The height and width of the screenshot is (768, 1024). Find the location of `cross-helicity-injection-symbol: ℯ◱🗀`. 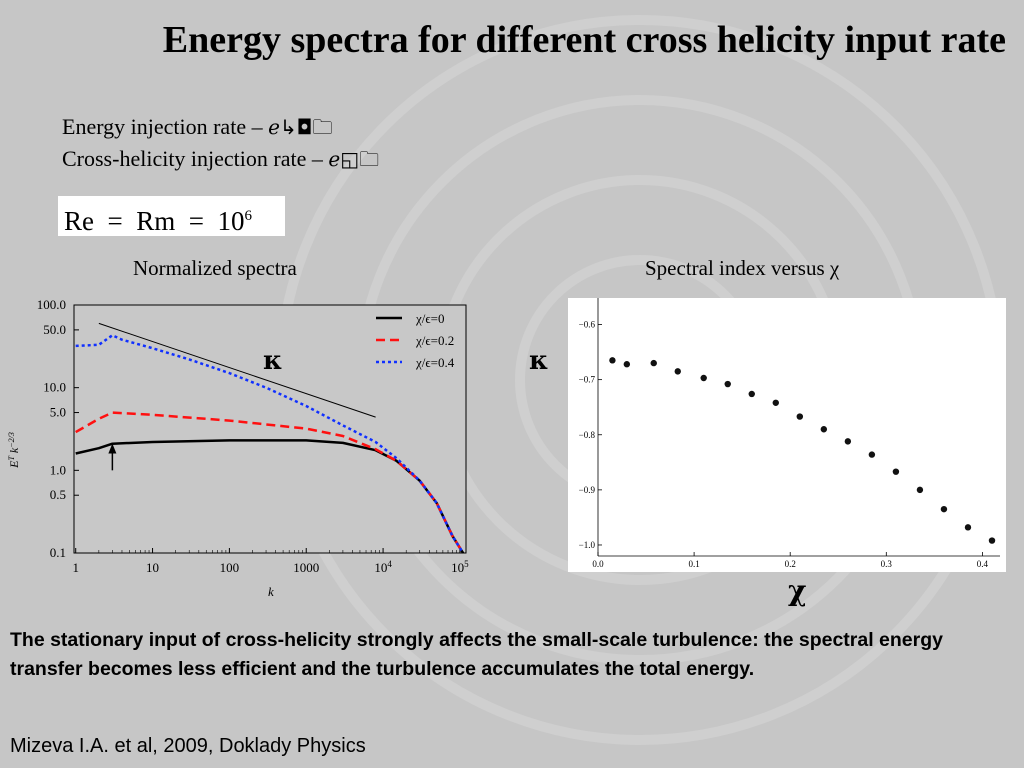

cross-helicity-injection-symbol: ℯ◱🗀 is located at coordinates (354, 159).